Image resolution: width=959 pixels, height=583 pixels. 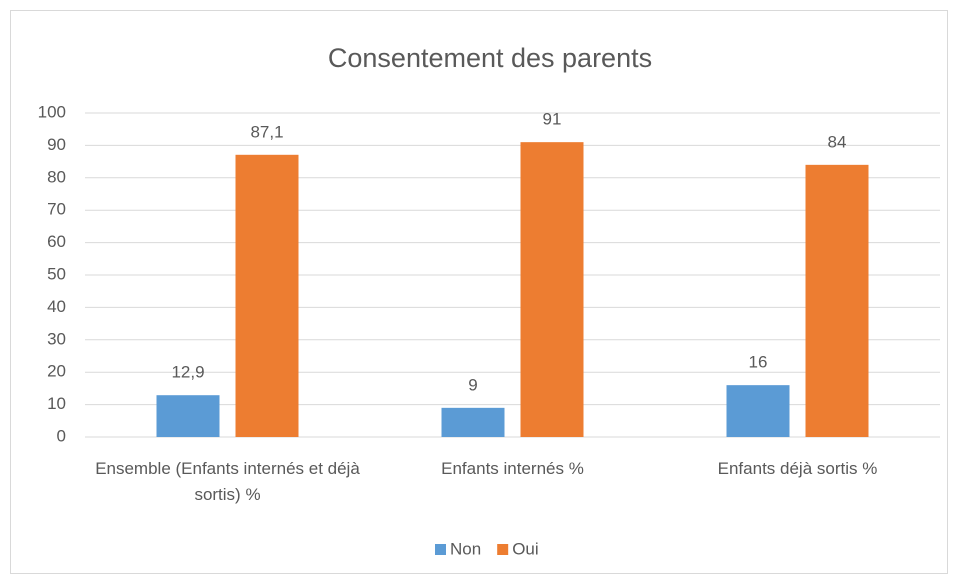 What do you see at coordinates (56, 241) in the screenshot?
I see `y-tick-label: 60` at bounding box center [56, 241].